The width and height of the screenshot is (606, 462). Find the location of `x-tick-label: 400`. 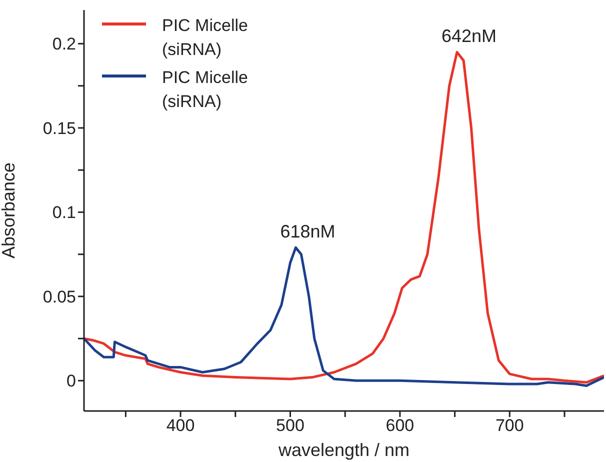

x-tick-label: 400 is located at coordinates (180, 426).